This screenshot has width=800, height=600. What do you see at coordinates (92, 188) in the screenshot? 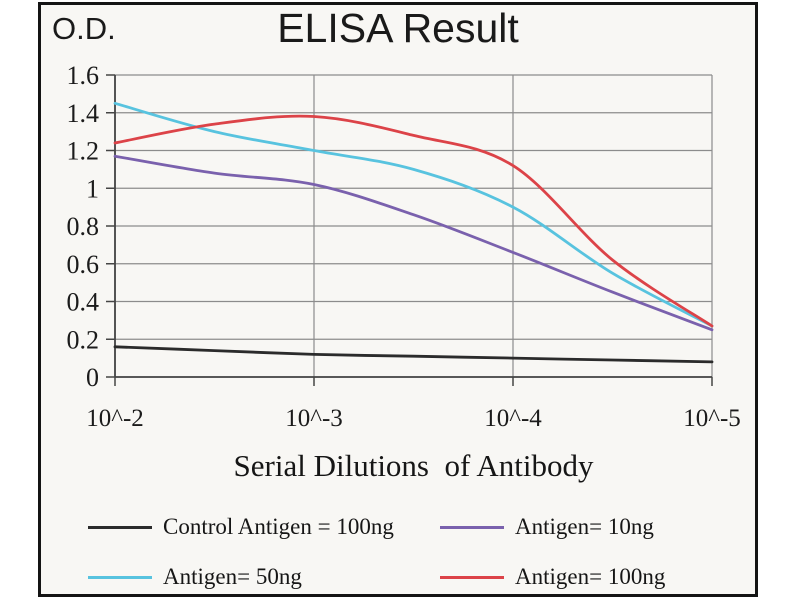
I see `y-tick-label: 1` at bounding box center [92, 188].